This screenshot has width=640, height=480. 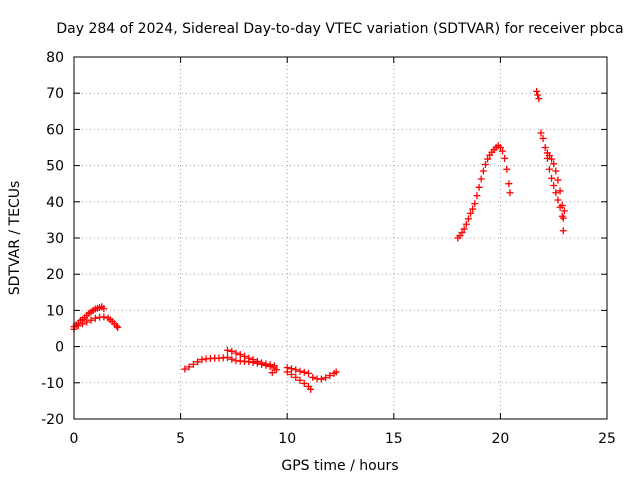 What do you see at coordinates (55, 203) in the screenshot?
I see `y-tick-label: 40` at bounding box center [55, 203].